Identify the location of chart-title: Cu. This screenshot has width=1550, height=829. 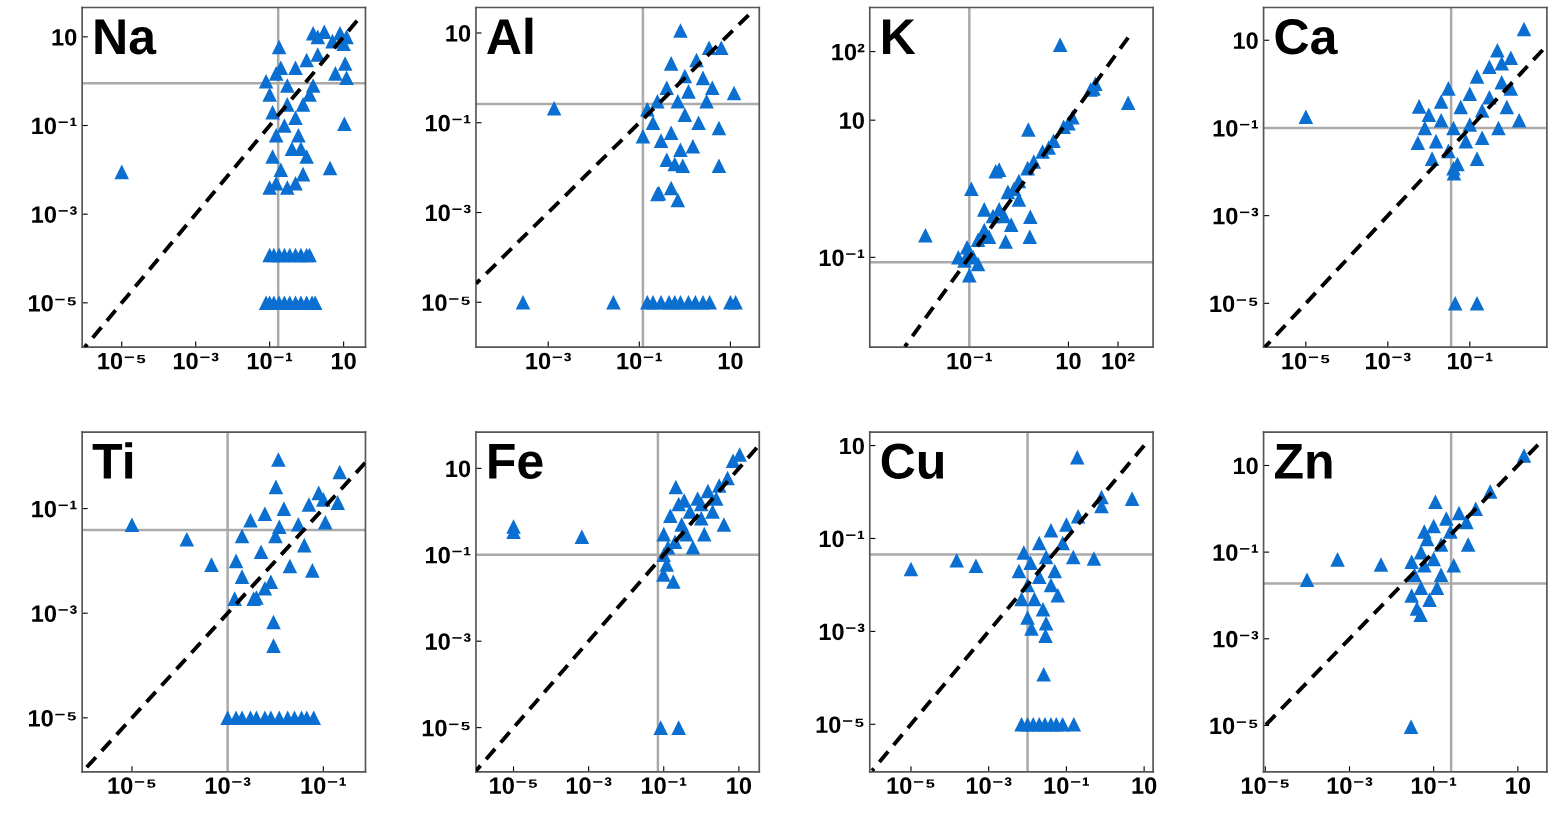
(912, 461).